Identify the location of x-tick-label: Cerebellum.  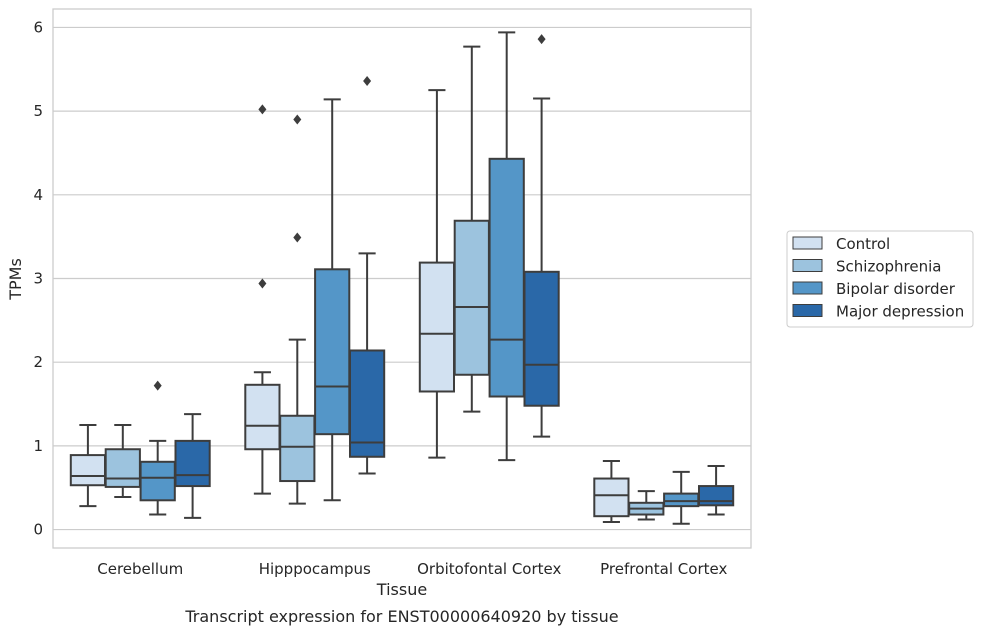
(140, 569).